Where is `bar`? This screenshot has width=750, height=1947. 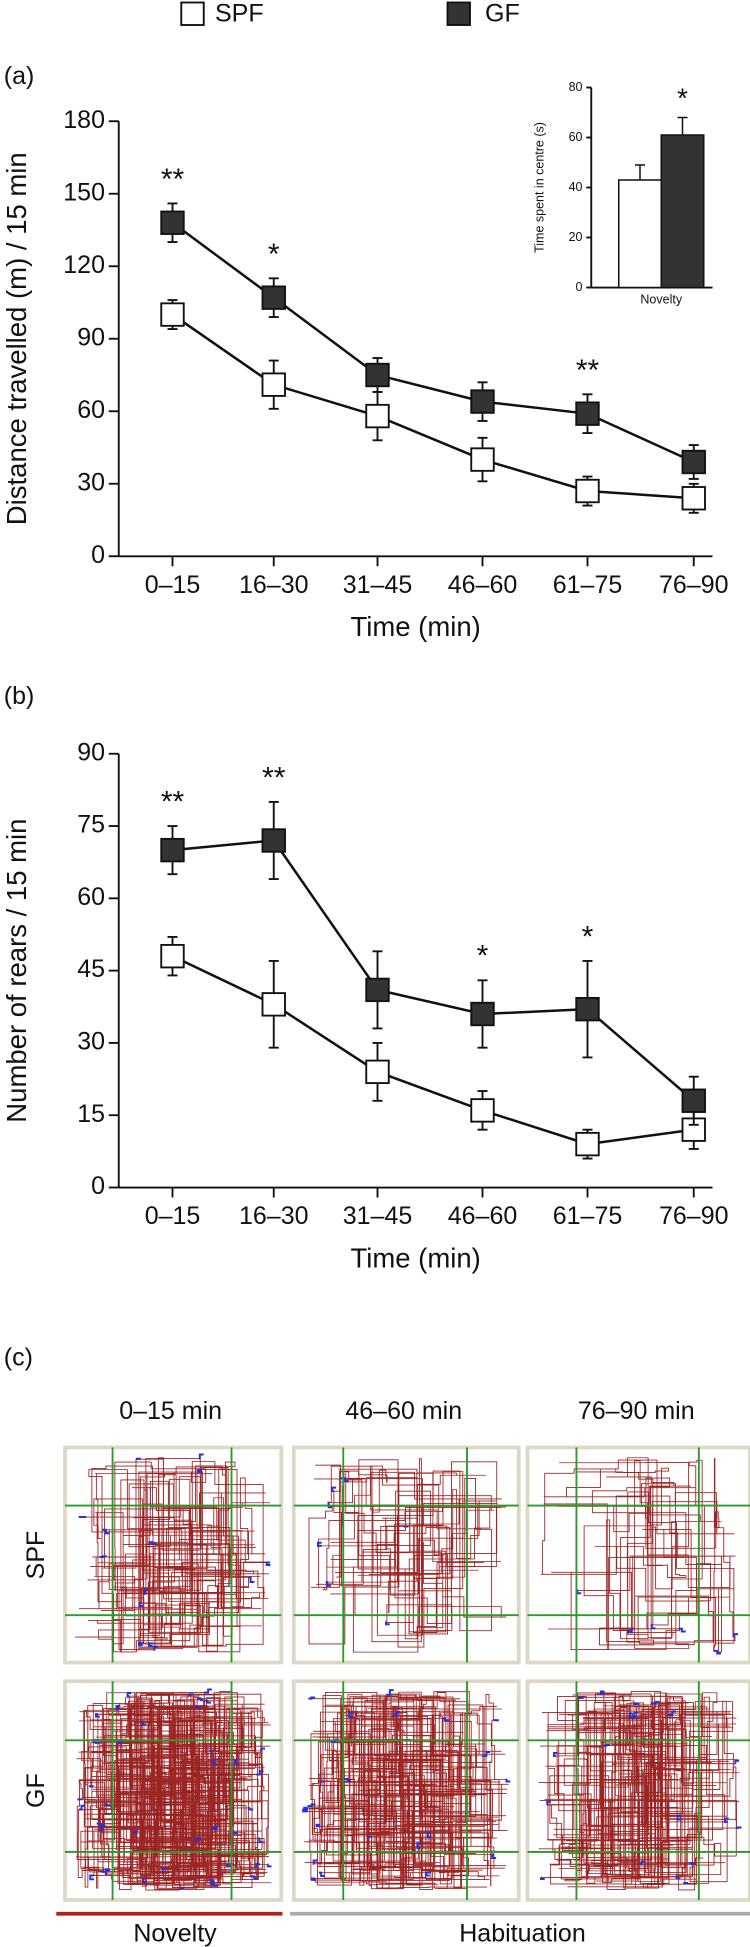
bar is located at coordinates (640, 234).